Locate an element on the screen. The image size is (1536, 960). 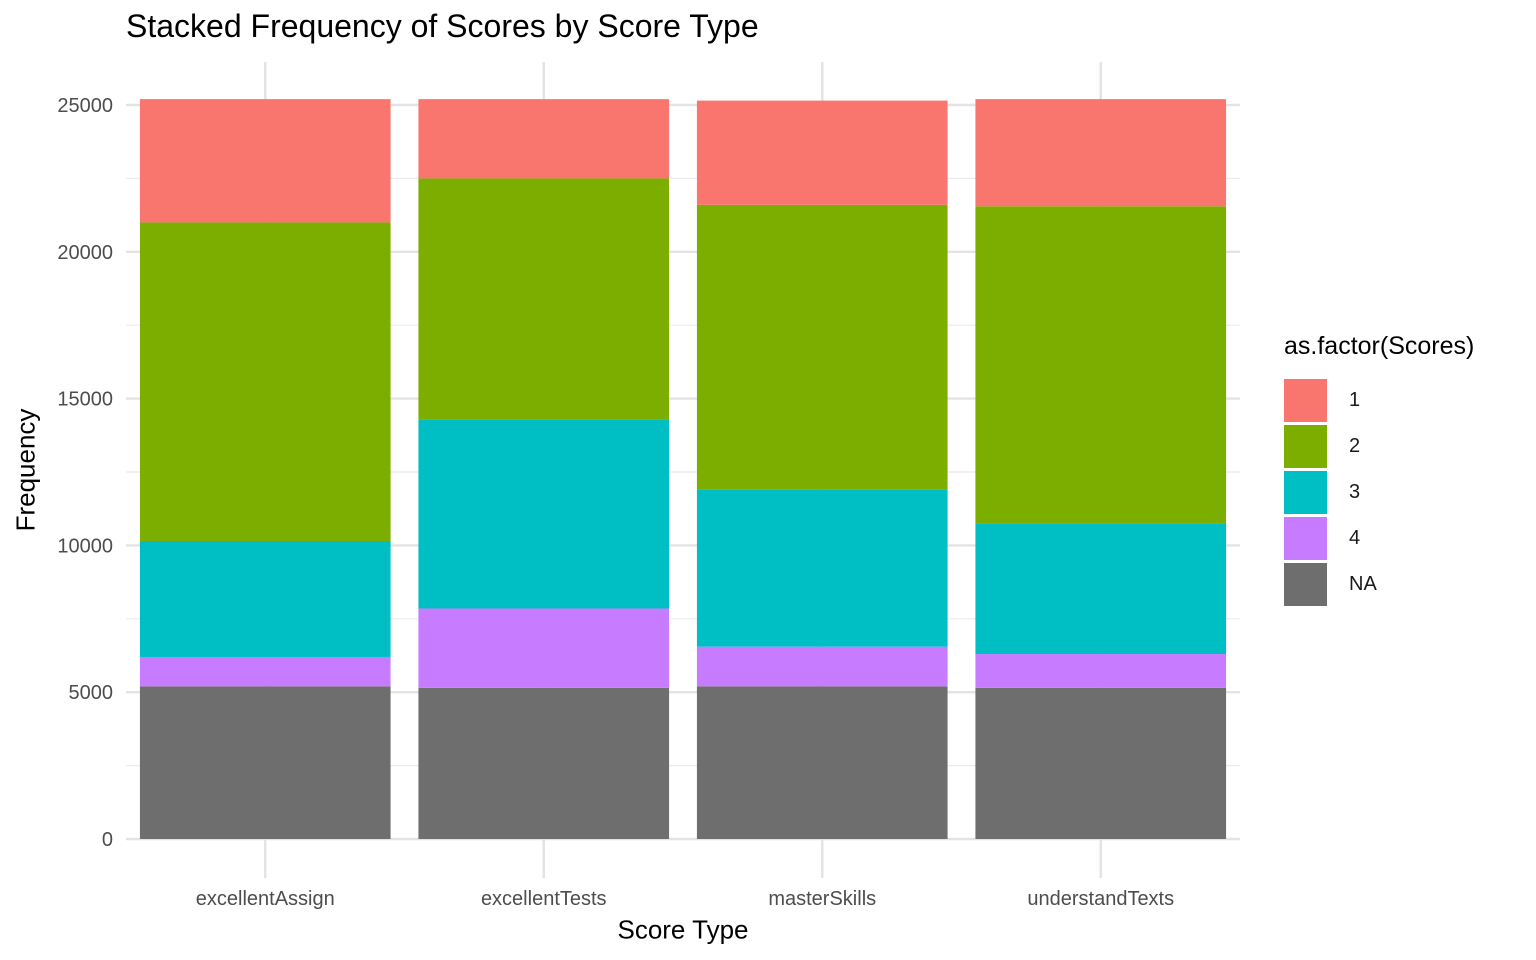
x-tick-label: understandTexts is located at coordinates (1100, 899).